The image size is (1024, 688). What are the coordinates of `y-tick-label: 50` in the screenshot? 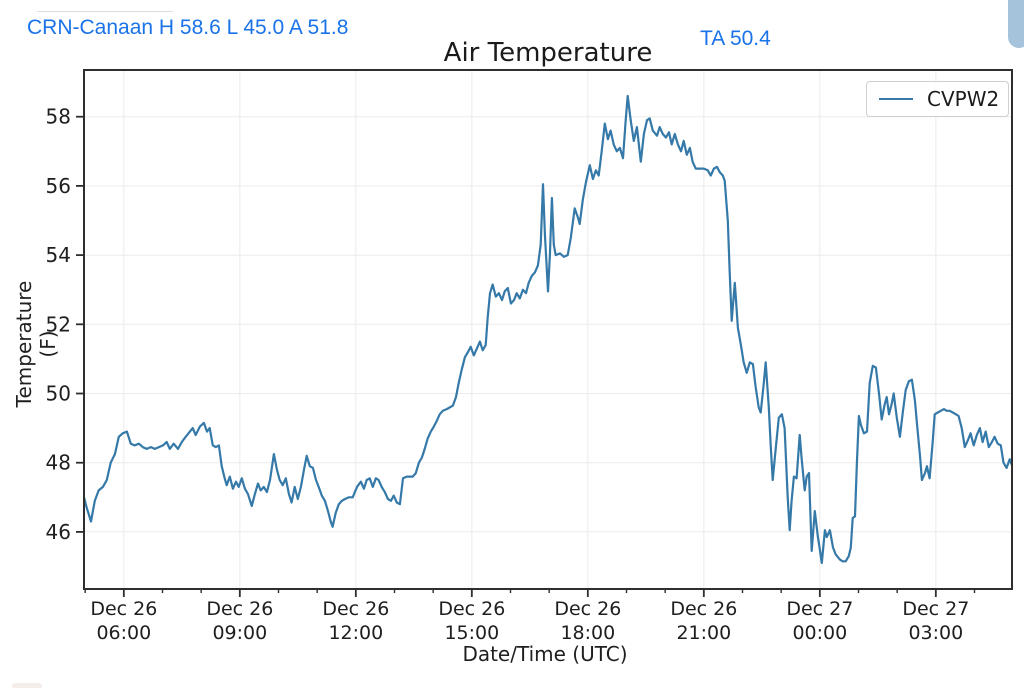 It's located at (58, 394).